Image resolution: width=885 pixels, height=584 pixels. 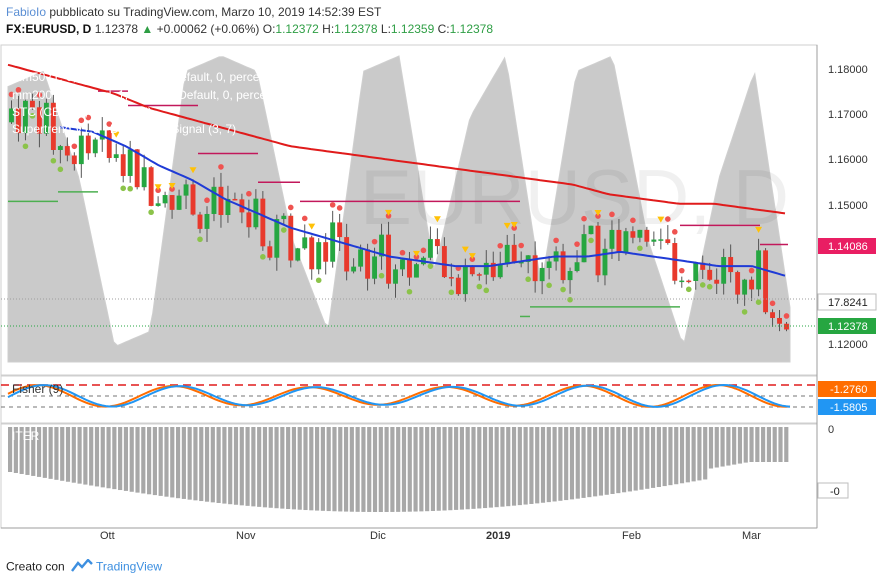 I want to click on price-axis: 1.18000 1.17000 1.16000 1.15000 1.12000, so click(x=848, y=207).